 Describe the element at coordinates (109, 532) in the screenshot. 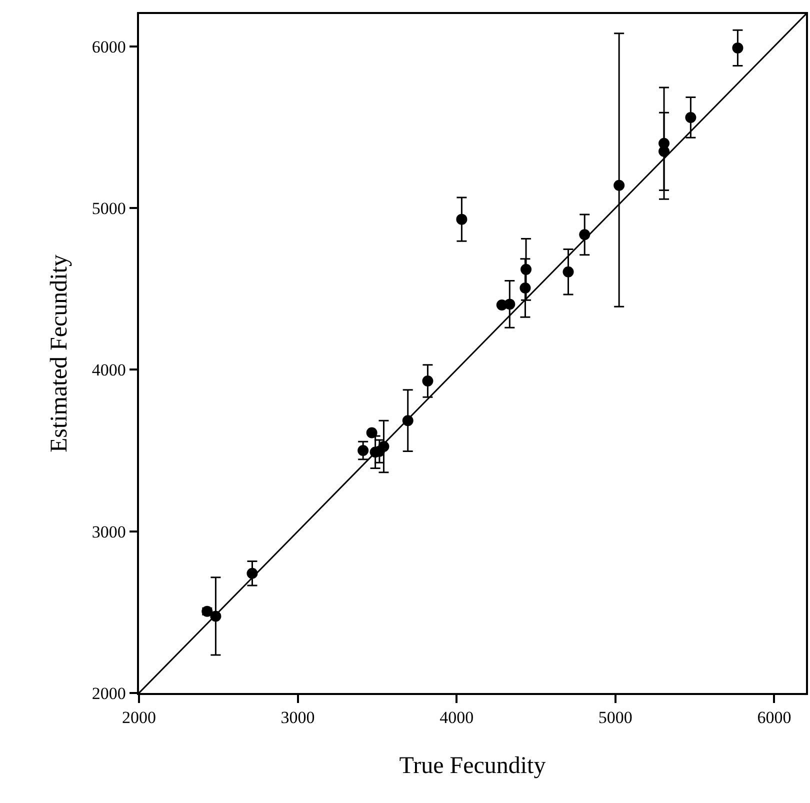

I see `y-tick-label: 3000` at that location.